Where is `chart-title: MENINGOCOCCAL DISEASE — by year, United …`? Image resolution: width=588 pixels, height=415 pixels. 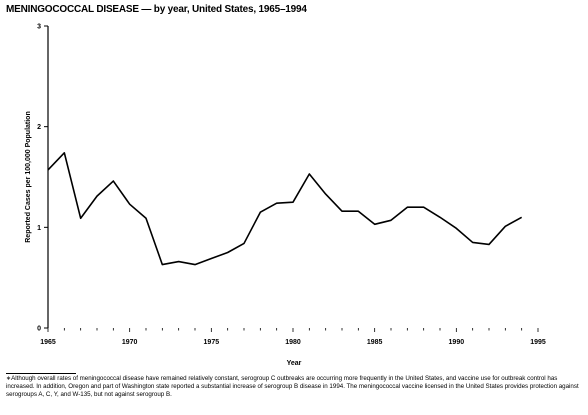 chart-title: MENINGOCOCCAL DISEASE — by year, United … is located at coordinates (156, 9).